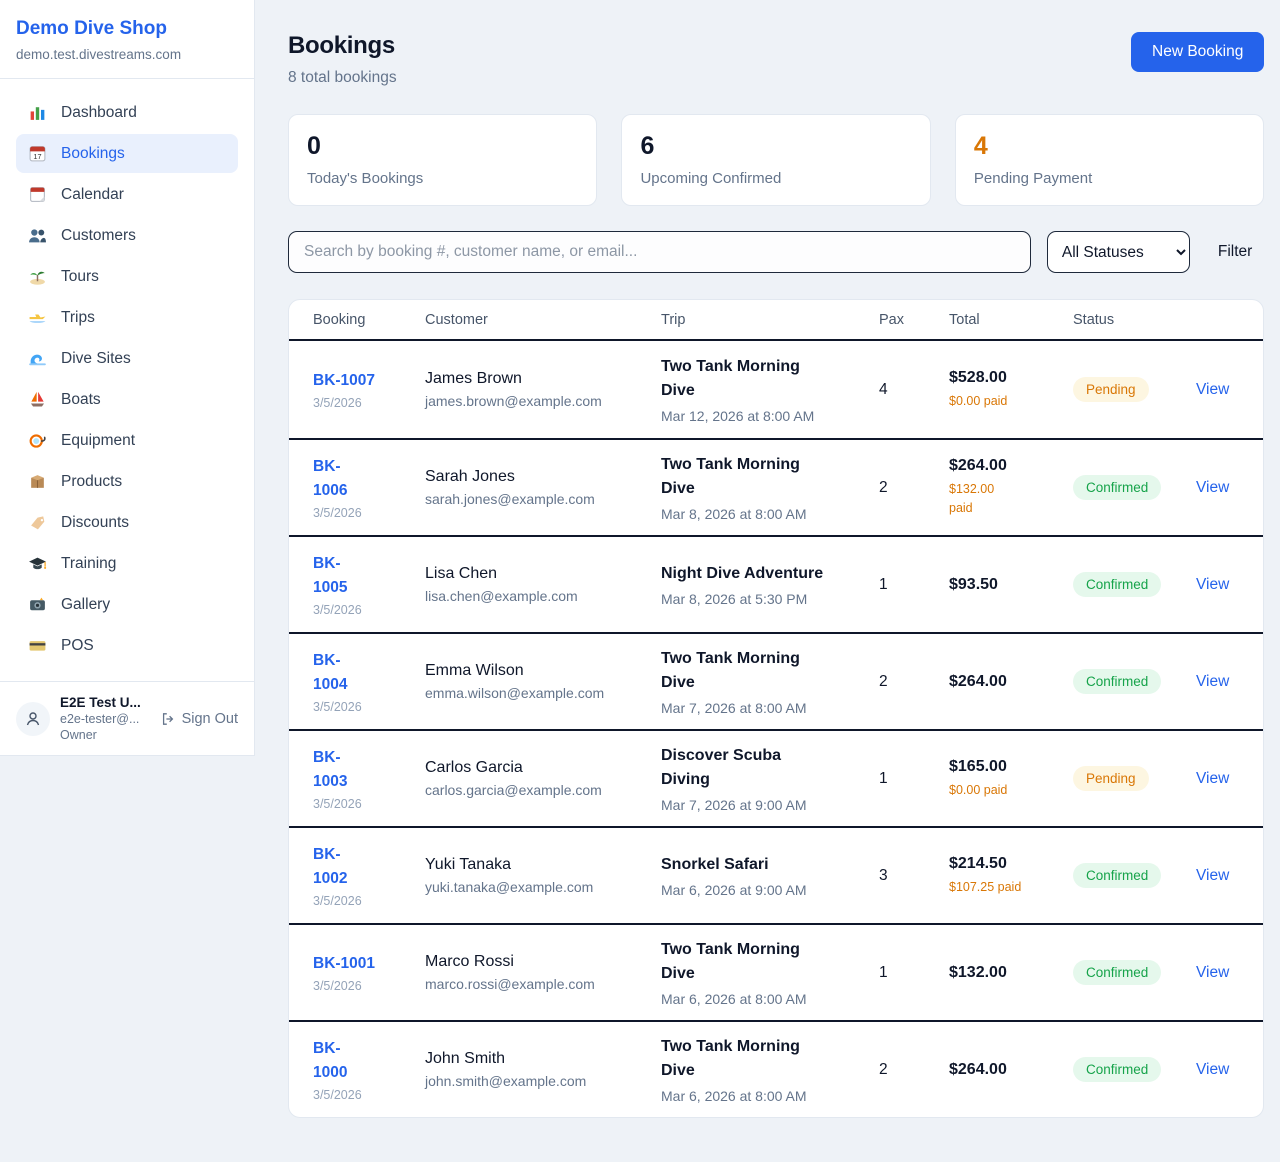  I want to click on status-cell: Confirmed, so click(1134, 584).